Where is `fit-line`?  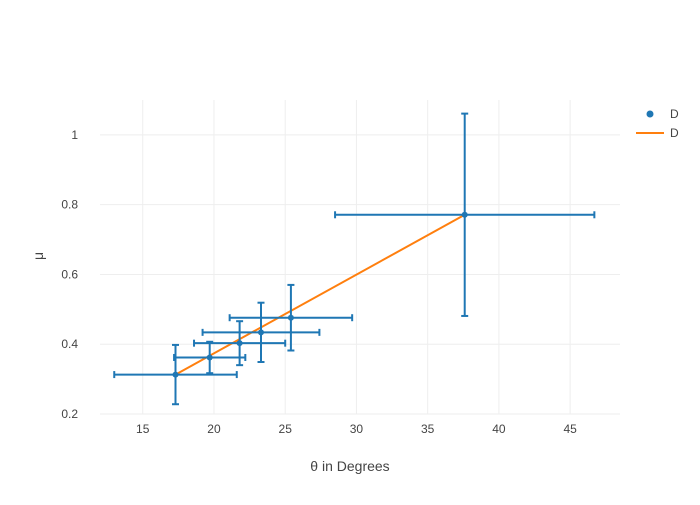 fit-line is located at coordinates (320, 294).